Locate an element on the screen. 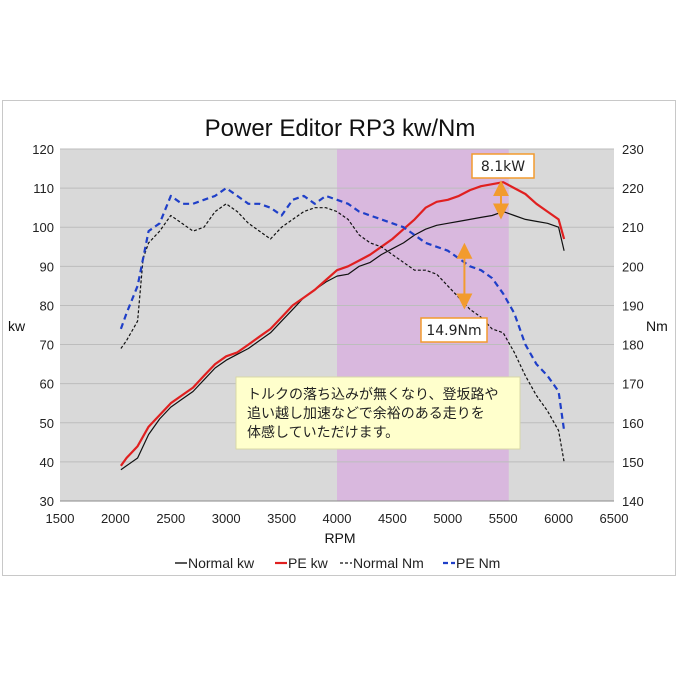 The width and height of the screenshot is (680, 680). y-left-tick-label: 80 is located at coordinates (47, 305).